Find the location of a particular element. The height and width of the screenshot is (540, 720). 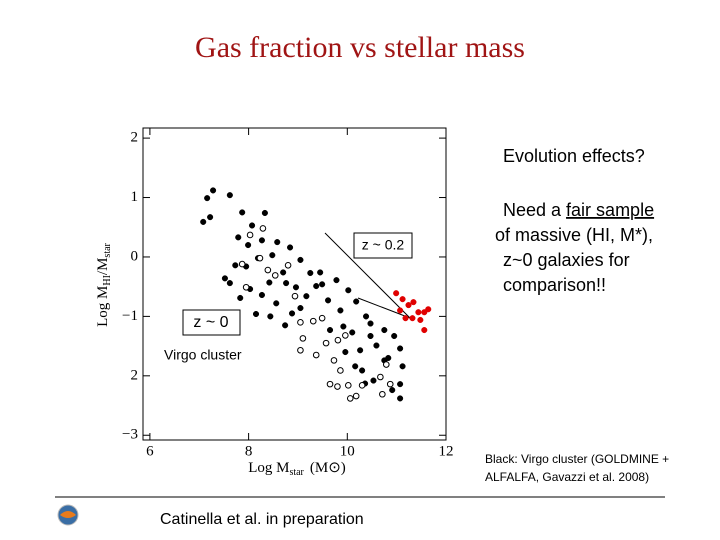

x-tick-label: 12 is located at coordinates (446, 451).